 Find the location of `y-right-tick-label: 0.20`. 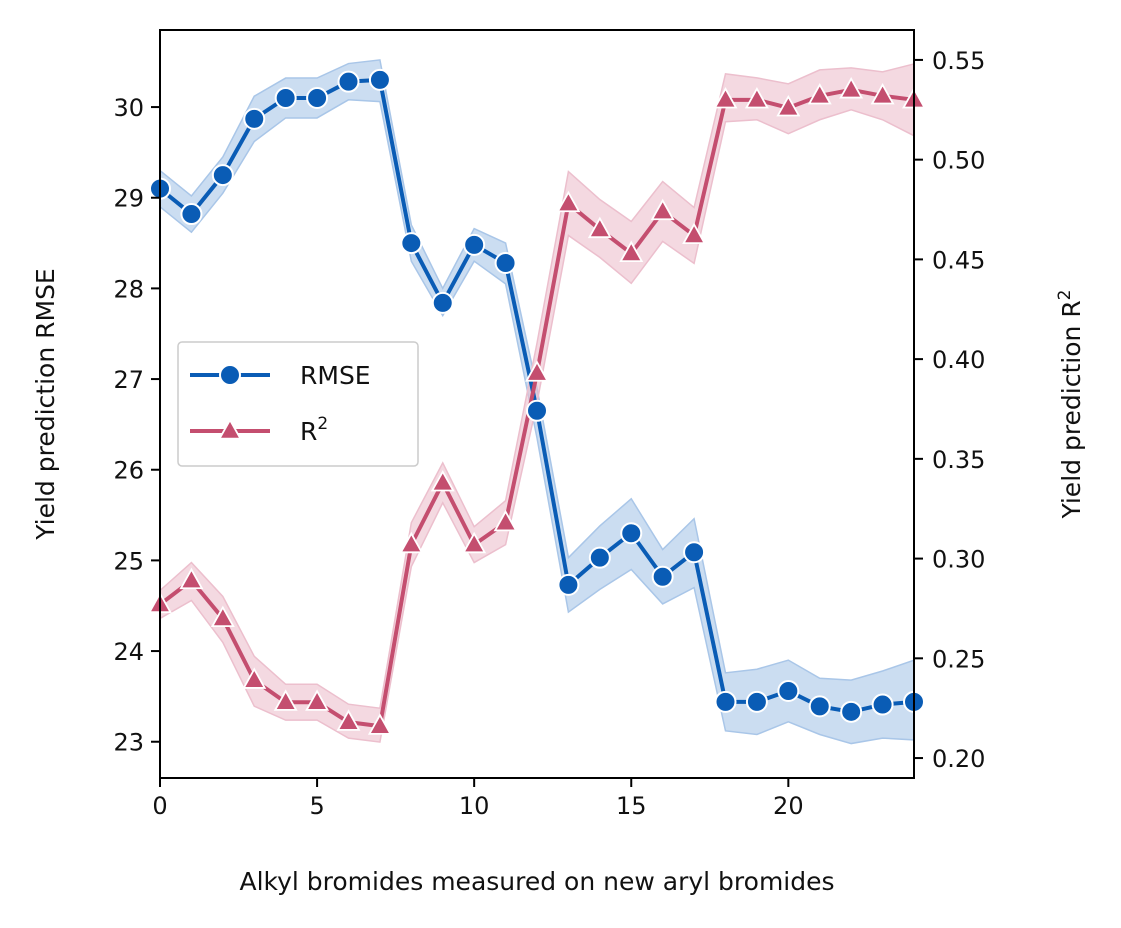

y-right-tick-label: 0.20 is located at coordinates (958, 759).